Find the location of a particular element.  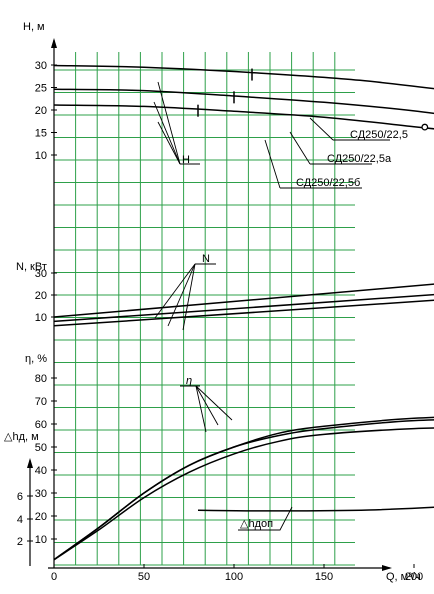

series-leader-c is located at coordinates (313, 164).